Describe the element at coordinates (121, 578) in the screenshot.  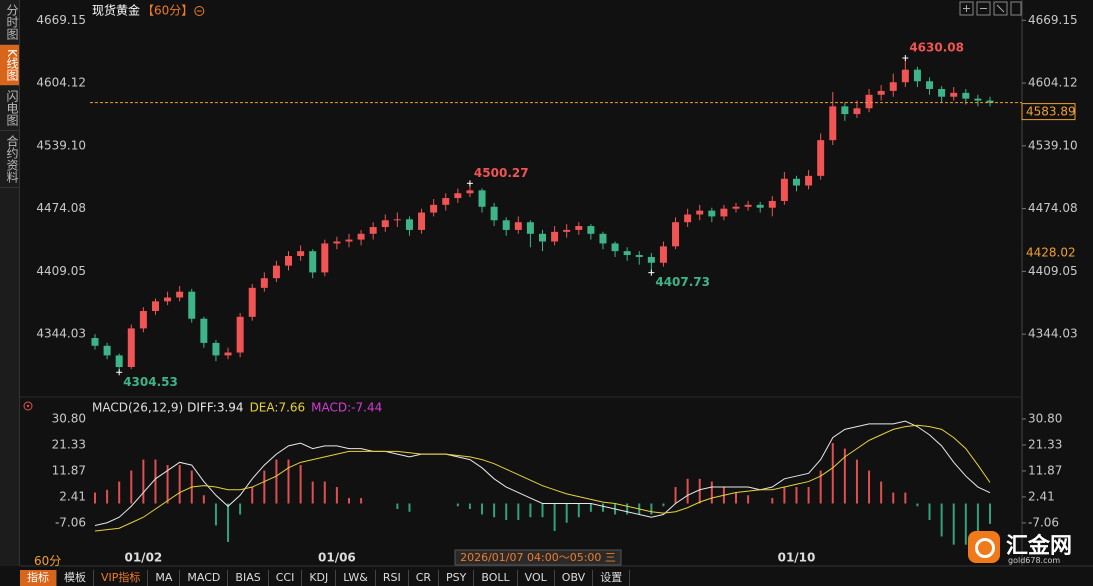
I see `toolbar-item: VIP指标` at that location.